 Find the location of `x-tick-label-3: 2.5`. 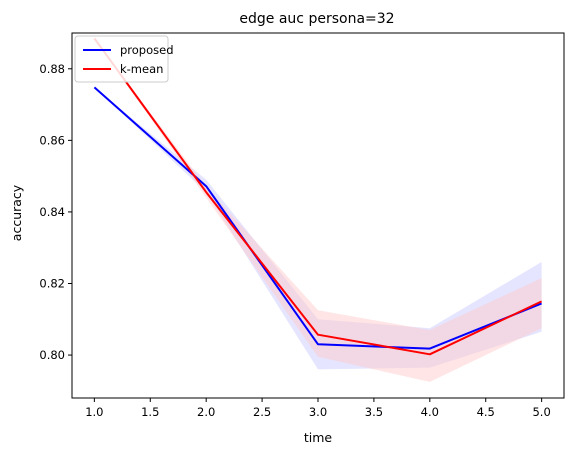

x-tick-label-3: 2.5 is located at coordinates (262, 412).